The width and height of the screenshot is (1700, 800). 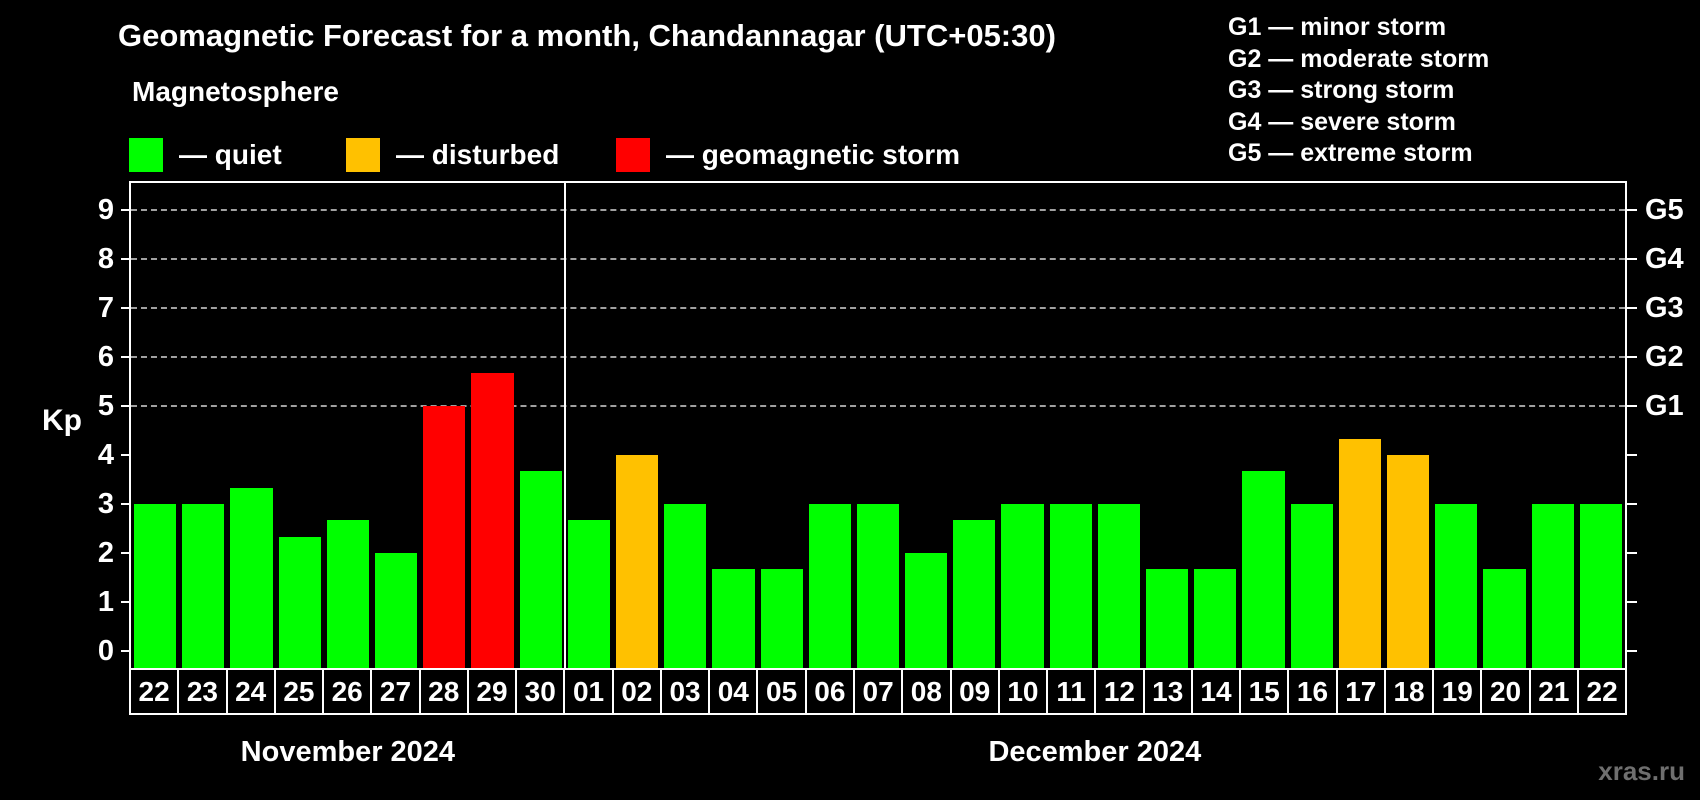 I want to click on day-label-13: 13, so click(x=1169, y=691).